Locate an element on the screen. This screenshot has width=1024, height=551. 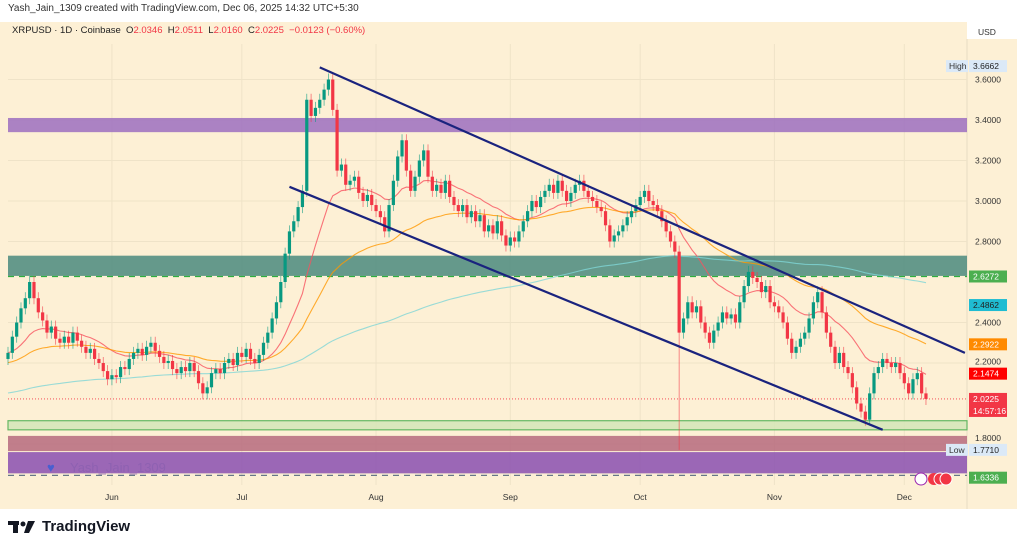
ema-fast-price-label-bg is located at coordinates (988, 373).